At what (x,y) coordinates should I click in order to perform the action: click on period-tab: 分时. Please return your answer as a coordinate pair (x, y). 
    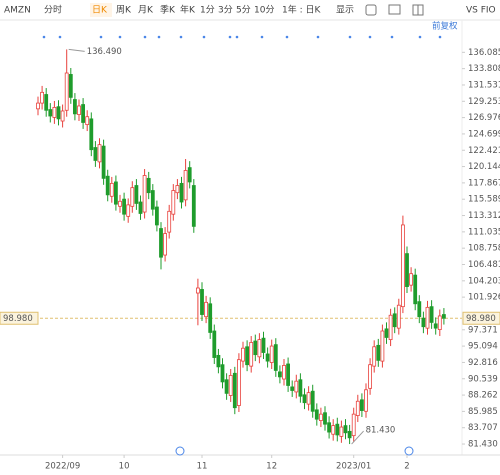
    Looking at the image, I should click on (53, 10).